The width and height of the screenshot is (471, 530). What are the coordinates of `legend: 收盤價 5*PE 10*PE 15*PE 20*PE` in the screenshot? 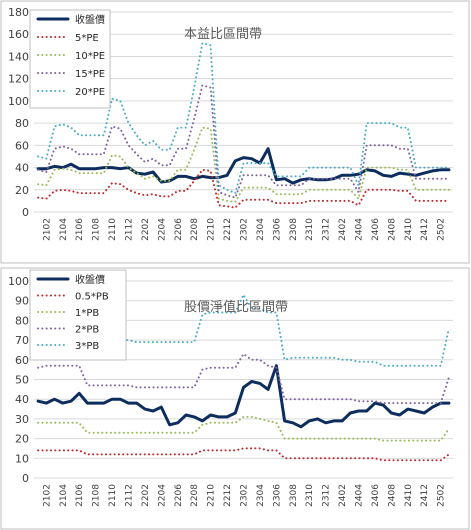 It's located at (70, 59).